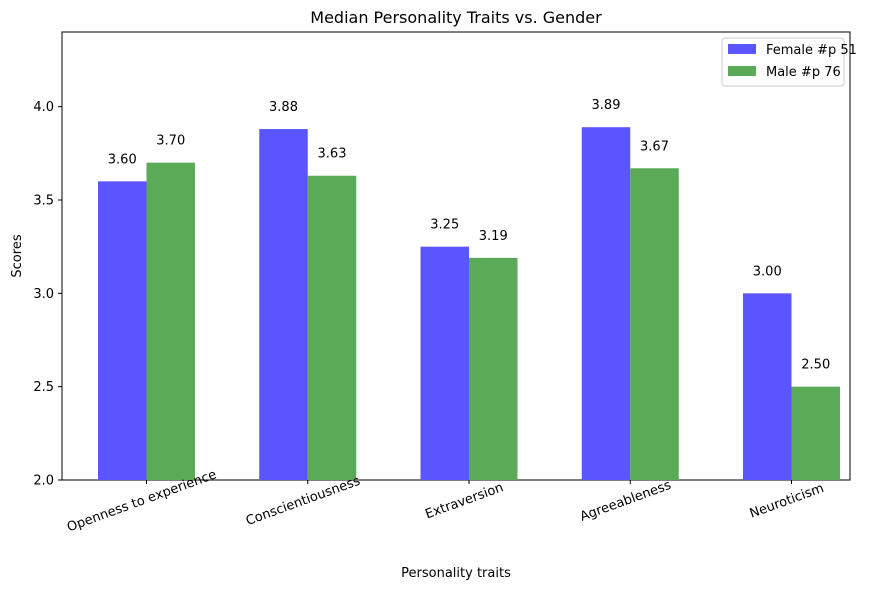 Image resolution: width=889 pixels, height=590 pixels. Describe the element at coordinates (43, 481) in the screenshot. I see `y-tick-label: 2.0` at that location.